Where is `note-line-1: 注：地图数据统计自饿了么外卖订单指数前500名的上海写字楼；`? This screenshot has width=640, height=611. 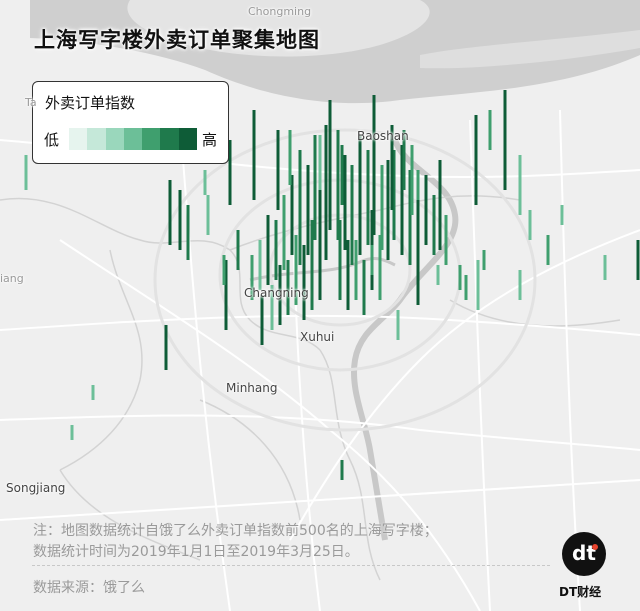
note-line-1: 注：地图数据统计自饿了么外卖订单指数前500名的上海写字楼； is located at coordinates (235, 531).